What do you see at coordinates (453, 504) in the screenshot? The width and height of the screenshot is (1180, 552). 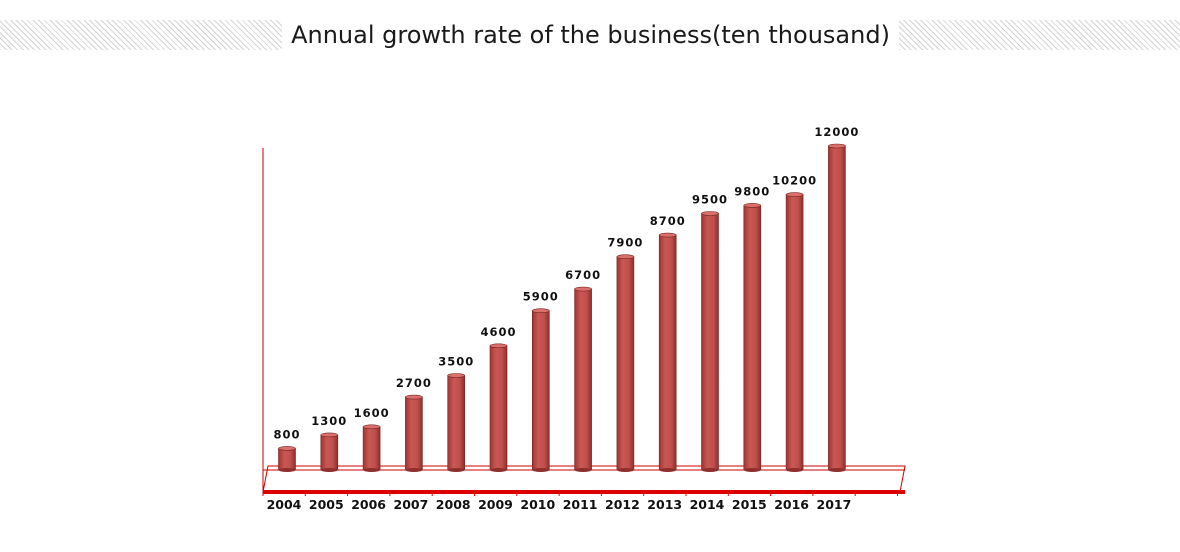 I see `x-tick-label: 2008` at bounding box center [453, 504].